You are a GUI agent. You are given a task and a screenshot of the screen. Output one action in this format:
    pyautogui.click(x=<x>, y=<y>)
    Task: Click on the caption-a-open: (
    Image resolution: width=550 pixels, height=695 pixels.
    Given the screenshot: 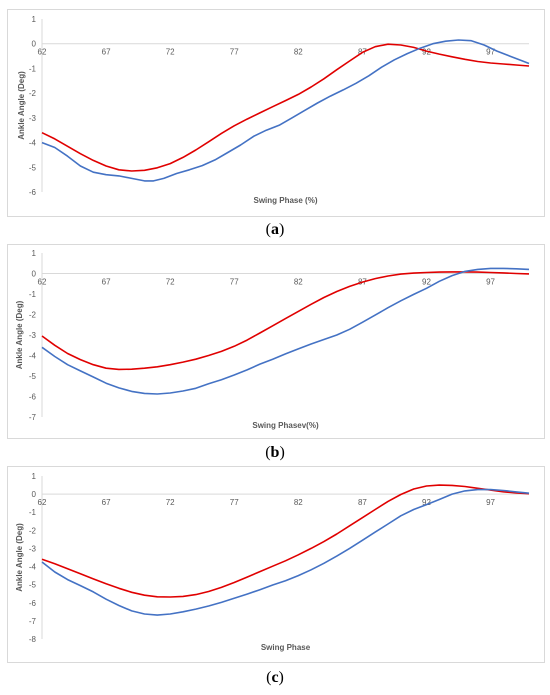 What is the action you would take?
    pyautogui.click(x=268, y=229)
    